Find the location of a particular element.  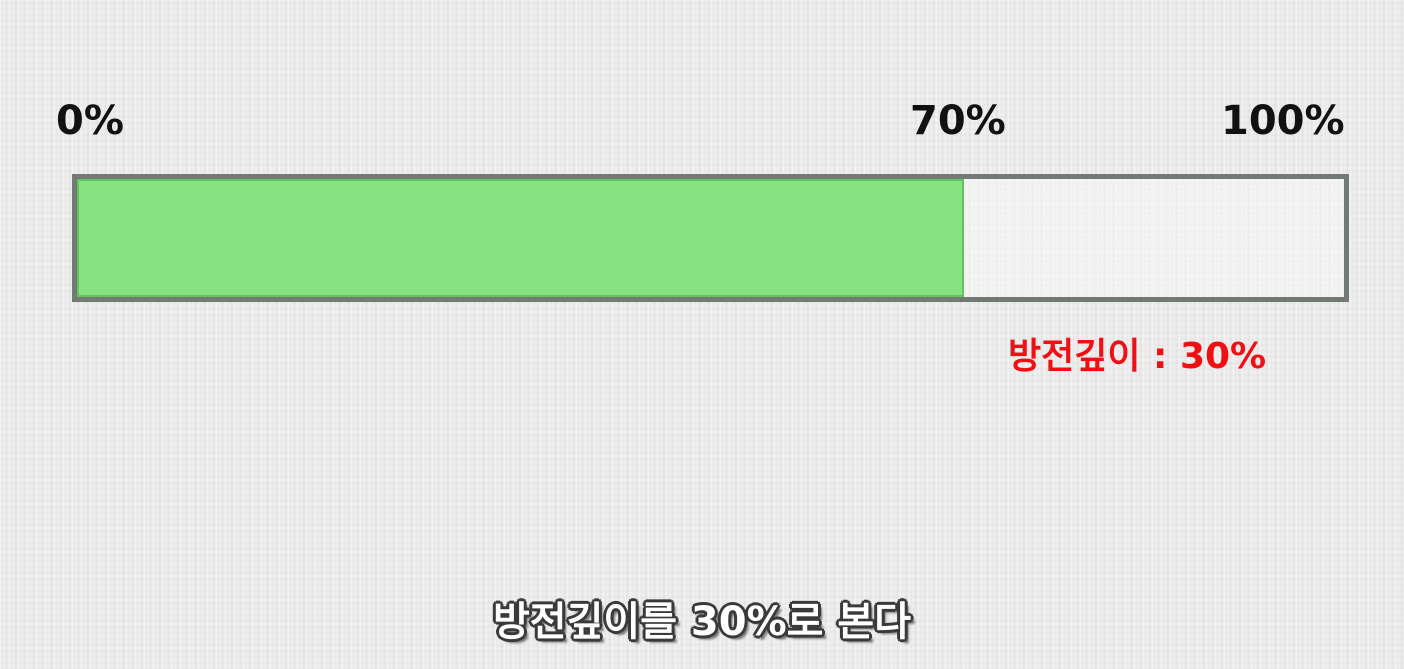

scale-label-end: 100% is located at coordinates (1283, 121).